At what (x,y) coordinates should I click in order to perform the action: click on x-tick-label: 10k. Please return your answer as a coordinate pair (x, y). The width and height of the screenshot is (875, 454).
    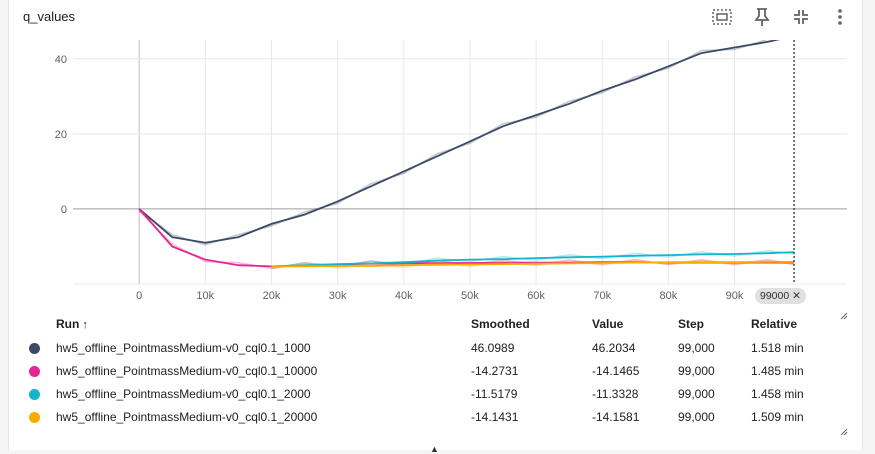
    Looking at the image, I should click on (205, 296).